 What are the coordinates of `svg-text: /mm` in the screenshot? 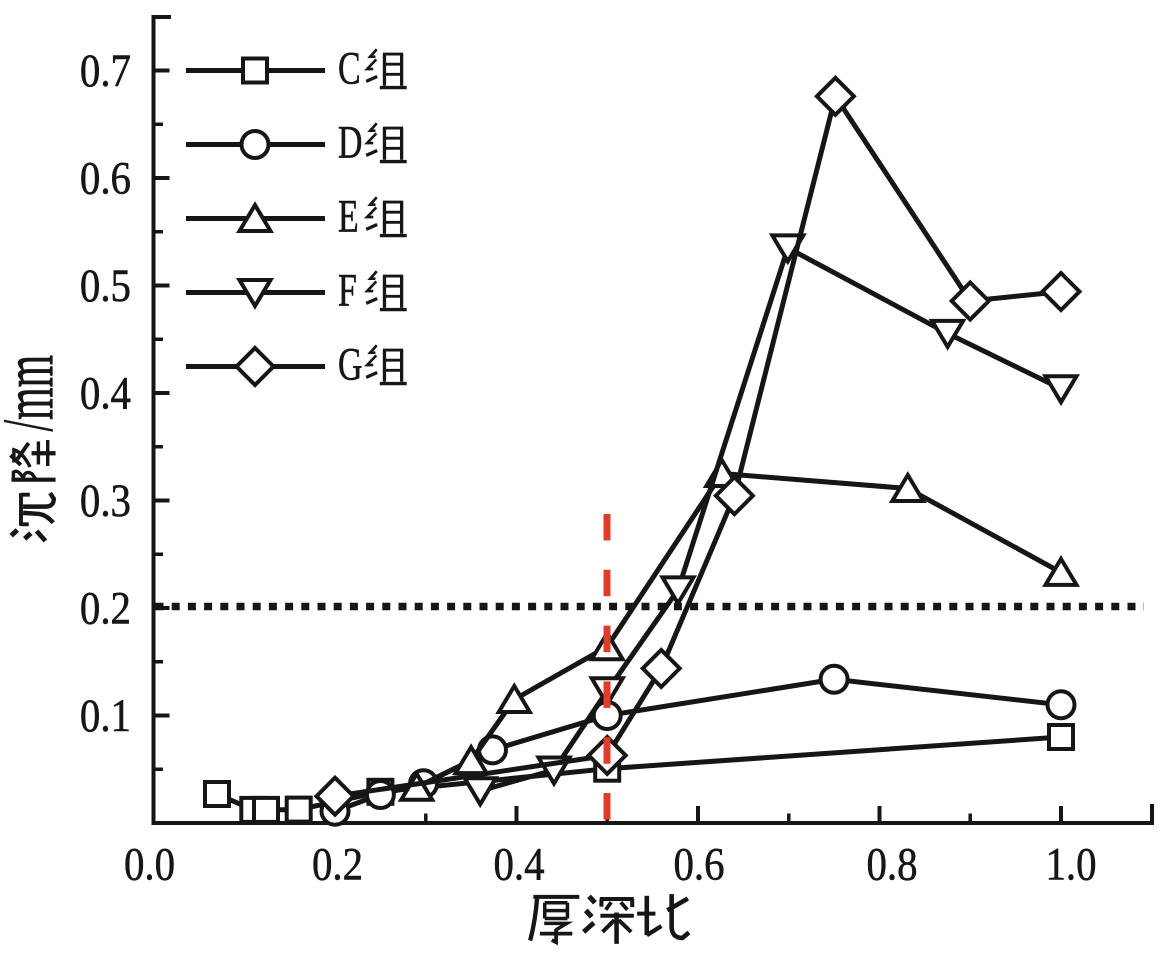 It's located at (34, 393).